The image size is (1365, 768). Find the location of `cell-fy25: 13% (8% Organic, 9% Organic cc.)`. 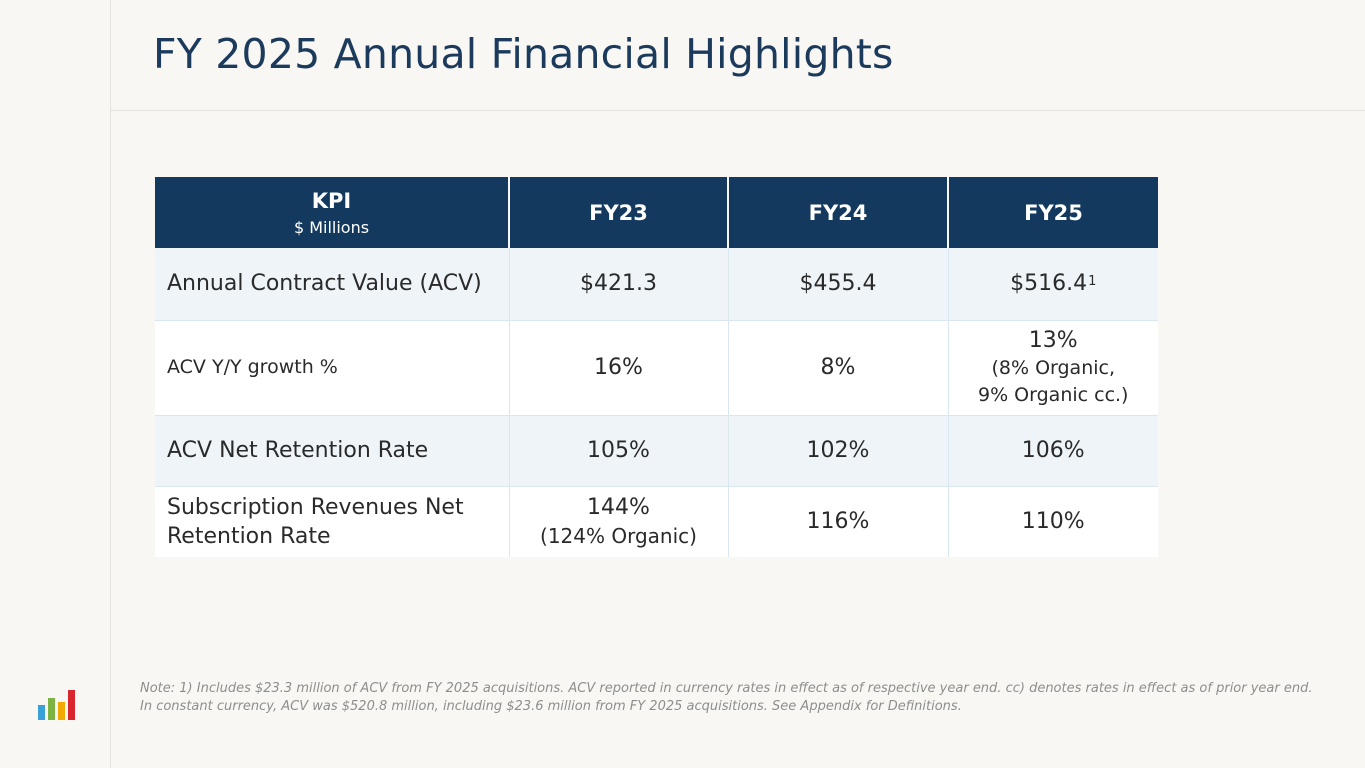

cell-fy25: 13% (8% Organic, 9% Organic cc.) is located at coordinates (1053, 368).